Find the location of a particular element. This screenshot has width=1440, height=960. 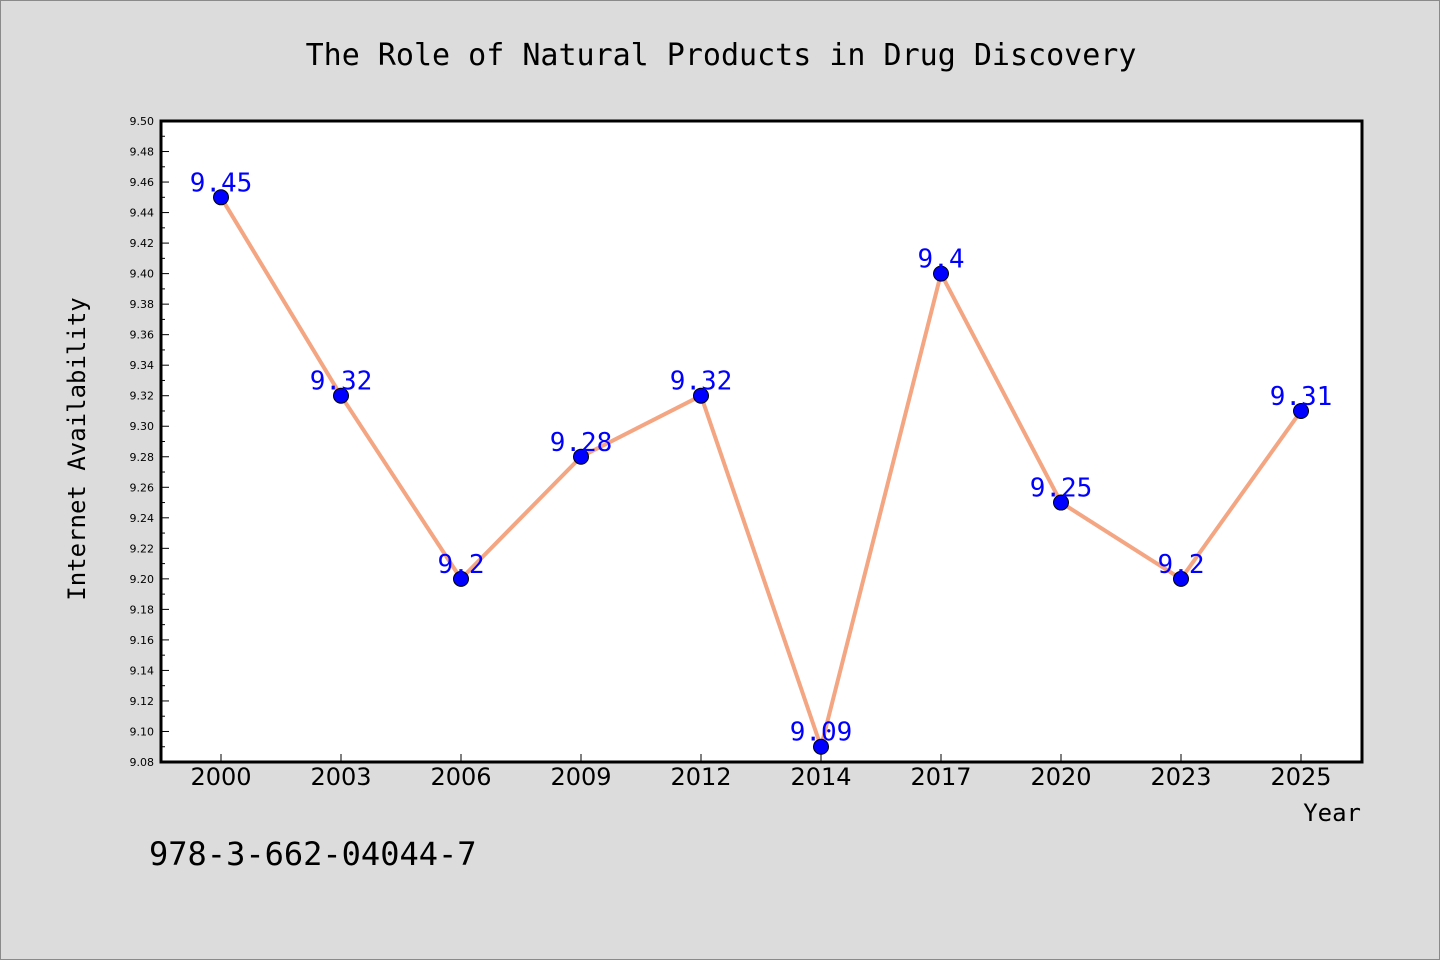

x-tick-label: 2020 is located at coordinates (1060, 777).